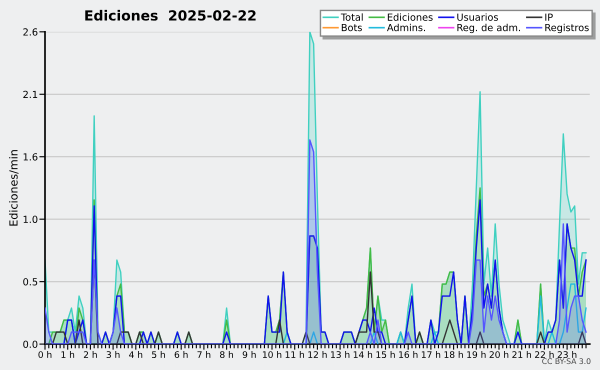  What do you see at coordinates (410, 17) in the screenshot?
I see `legend-label: Ediciones` at bounding box center [410, 17].